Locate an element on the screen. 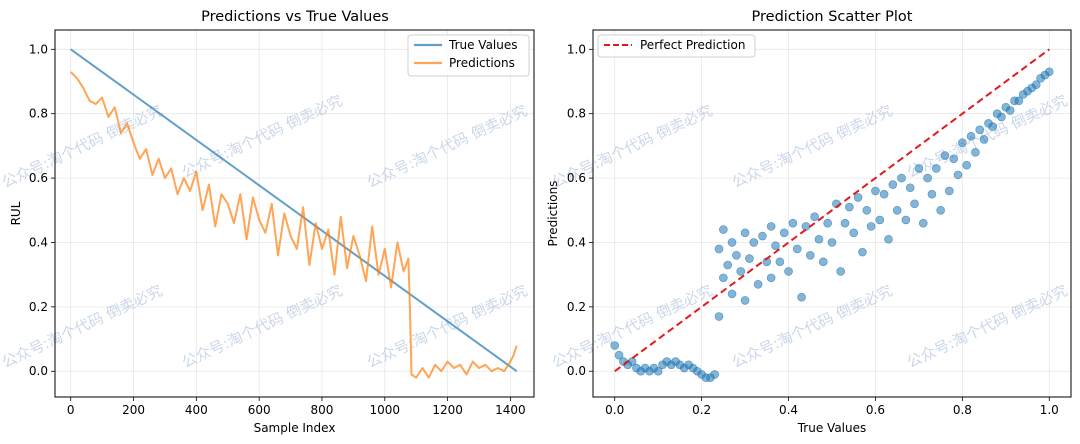 The height and width of the screenshot is (444, 1080). x-tick-label: 0.0 is located at coordinates (614, 410).